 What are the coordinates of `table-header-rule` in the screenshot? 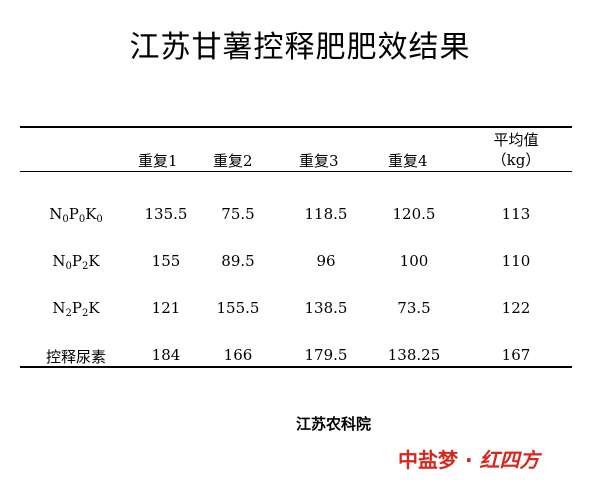 It's located at (296, 171).